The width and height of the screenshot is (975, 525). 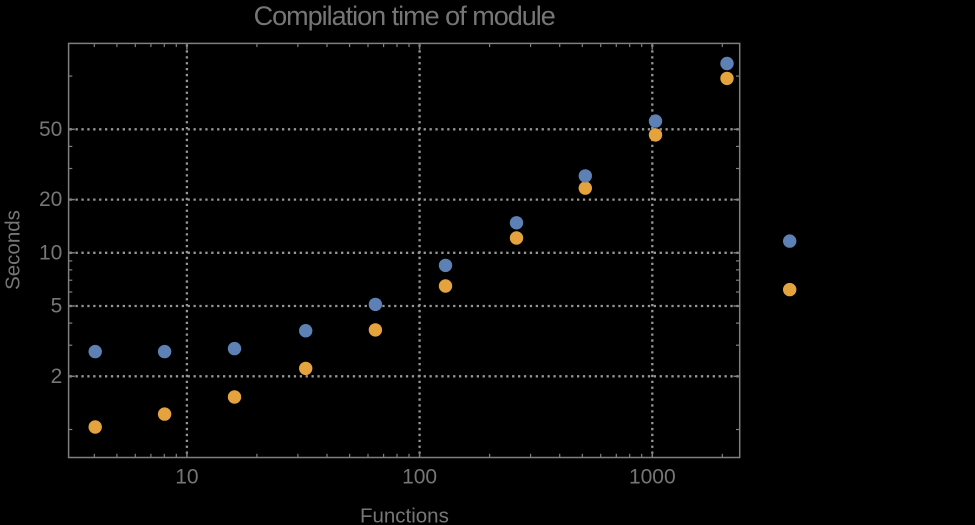 I want to click on svg-text: 20, so click(x=50, y=199).